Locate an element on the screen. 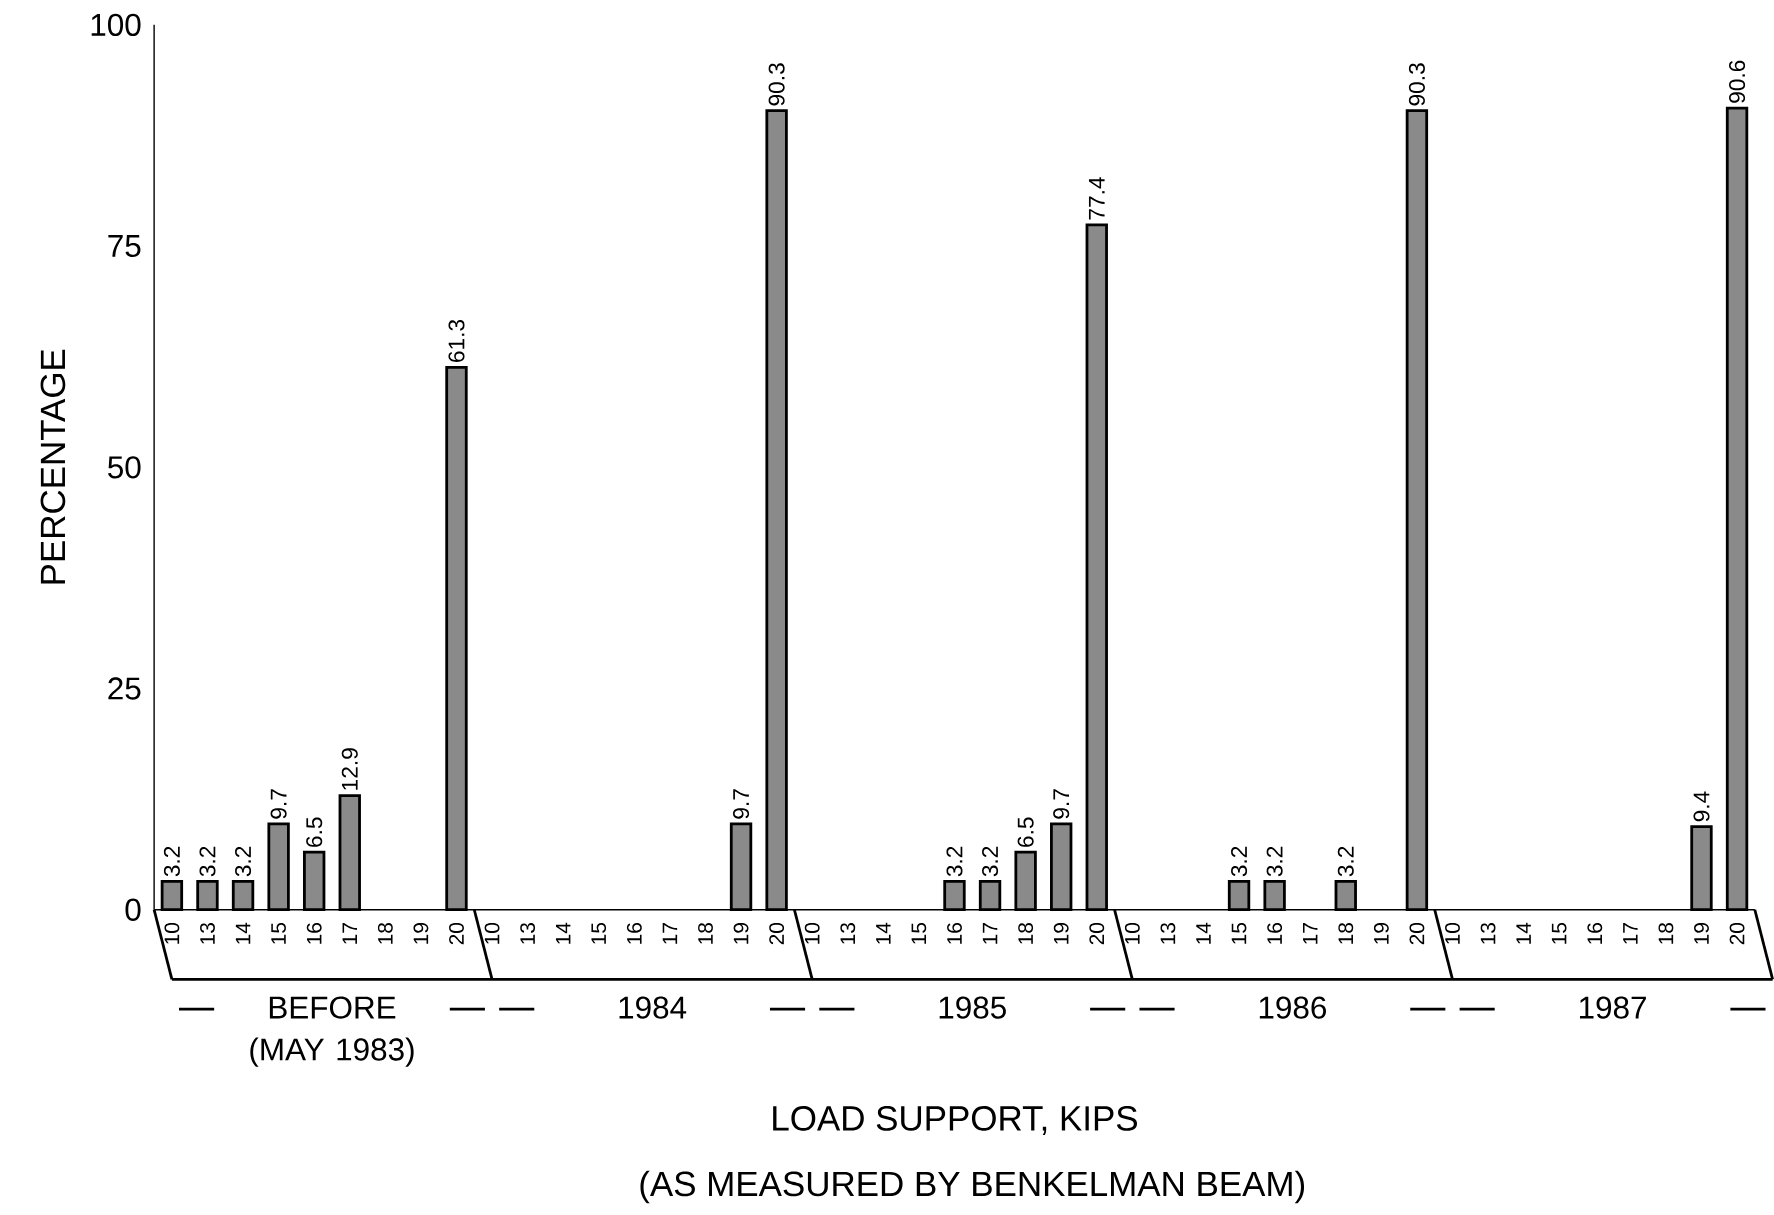  data-label: 9.4 is located at coordinates (1701, 806).